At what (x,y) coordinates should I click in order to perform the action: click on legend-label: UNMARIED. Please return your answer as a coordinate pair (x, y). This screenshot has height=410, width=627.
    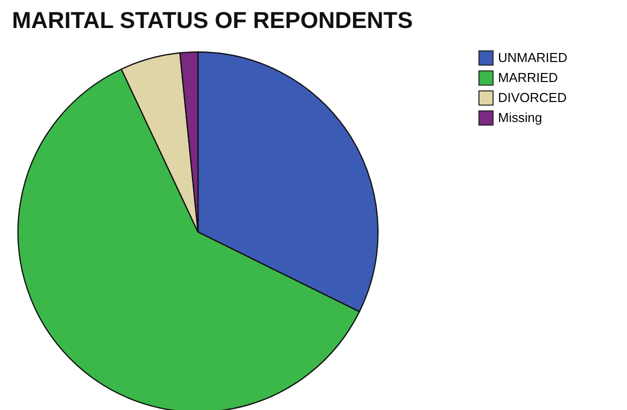
    Looking at the image, I should click on (533, 57).